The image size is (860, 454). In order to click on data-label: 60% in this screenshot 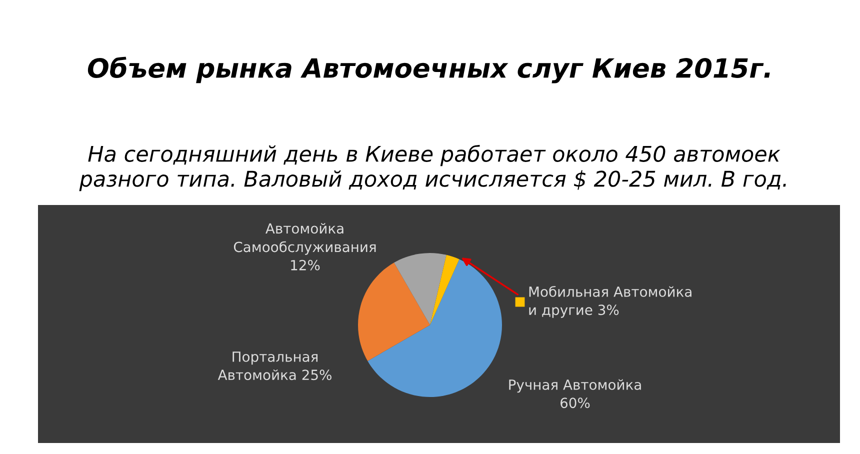, I will do `click(575, 403)`.